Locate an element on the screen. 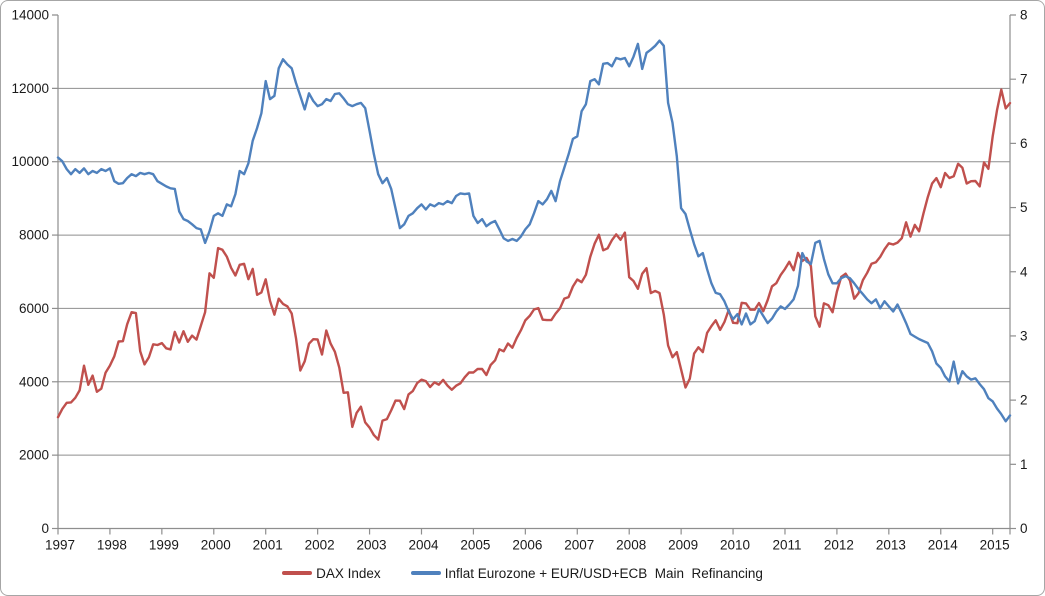  x-tick-label: 2002 is located at coordinates (320, 545).